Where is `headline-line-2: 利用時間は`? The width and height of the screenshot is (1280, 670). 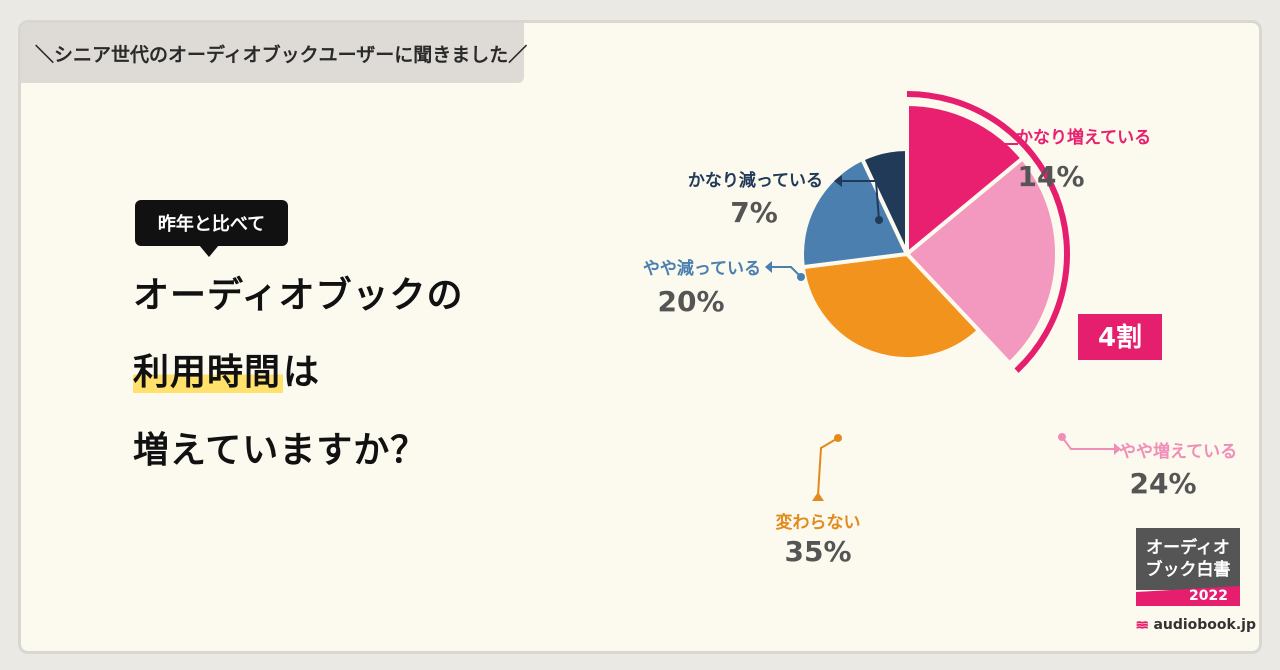
headline-line-2: 利用時間は is located at coordinates (226, 369).